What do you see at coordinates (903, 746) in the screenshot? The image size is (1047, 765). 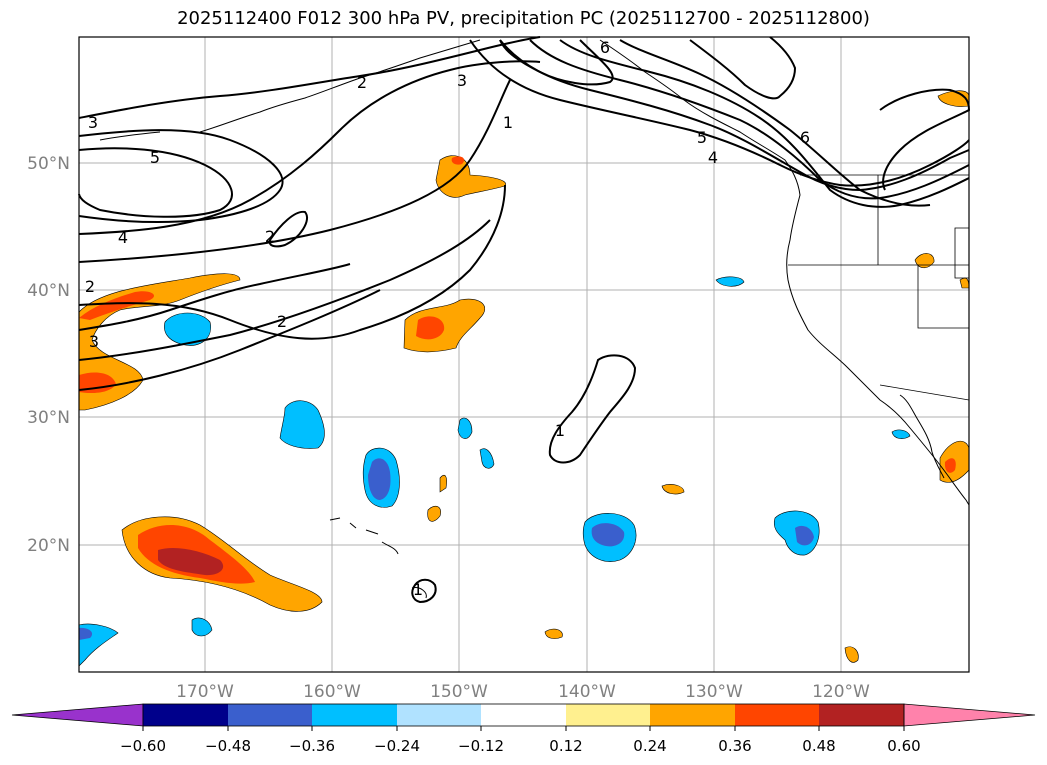 I see `colorbar-tick-label: 0.60` at bounding box center [903, 746].